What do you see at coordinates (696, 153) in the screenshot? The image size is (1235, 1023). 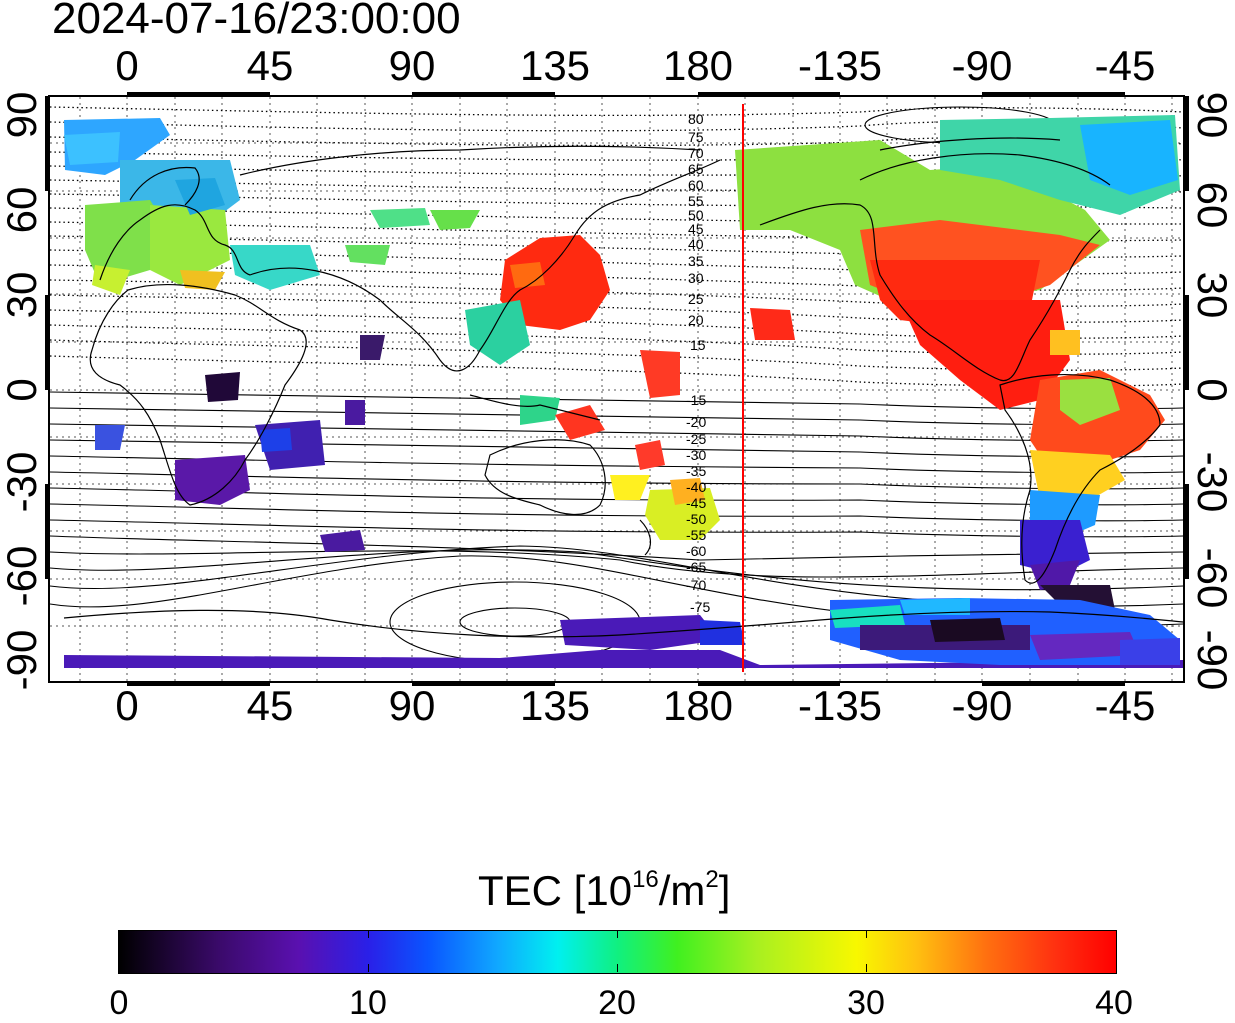 I see `contour-label: 70` at bounding box center [696, 153].